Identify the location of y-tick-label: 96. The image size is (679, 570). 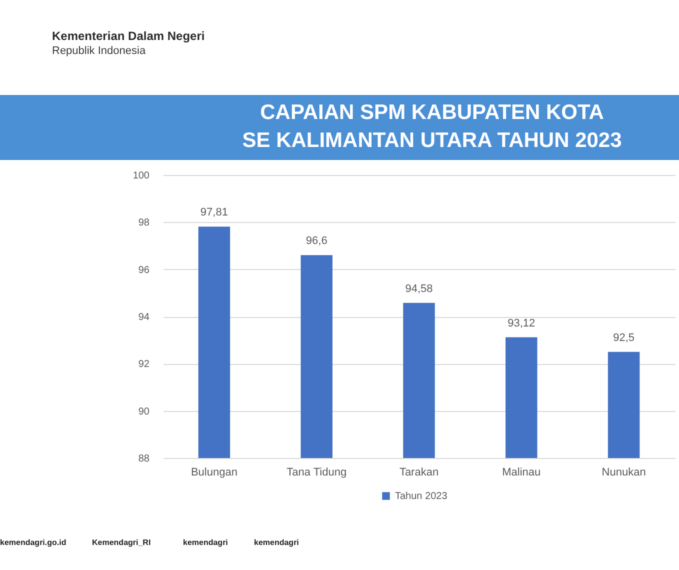
(144, 270).